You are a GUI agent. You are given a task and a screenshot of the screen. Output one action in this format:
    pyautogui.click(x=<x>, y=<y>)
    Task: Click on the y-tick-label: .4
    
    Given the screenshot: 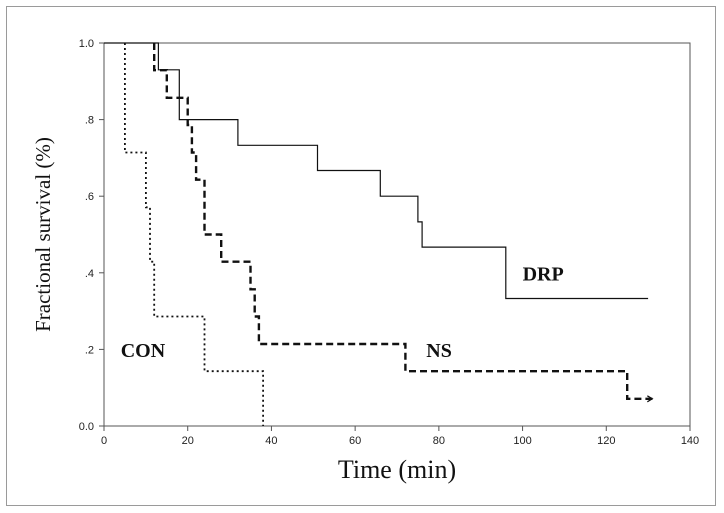 What is the action you would take?
    pyautogui.click(x=89, y=274)
    